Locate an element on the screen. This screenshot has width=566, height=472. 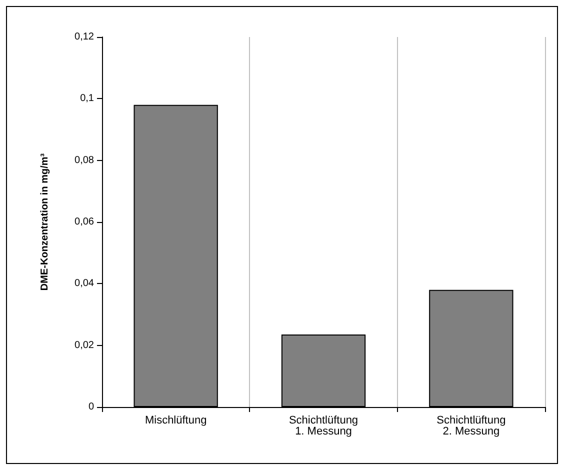
x-tick-label: Schichtlüftung 2. Messung is located at coordinates (471, 426).